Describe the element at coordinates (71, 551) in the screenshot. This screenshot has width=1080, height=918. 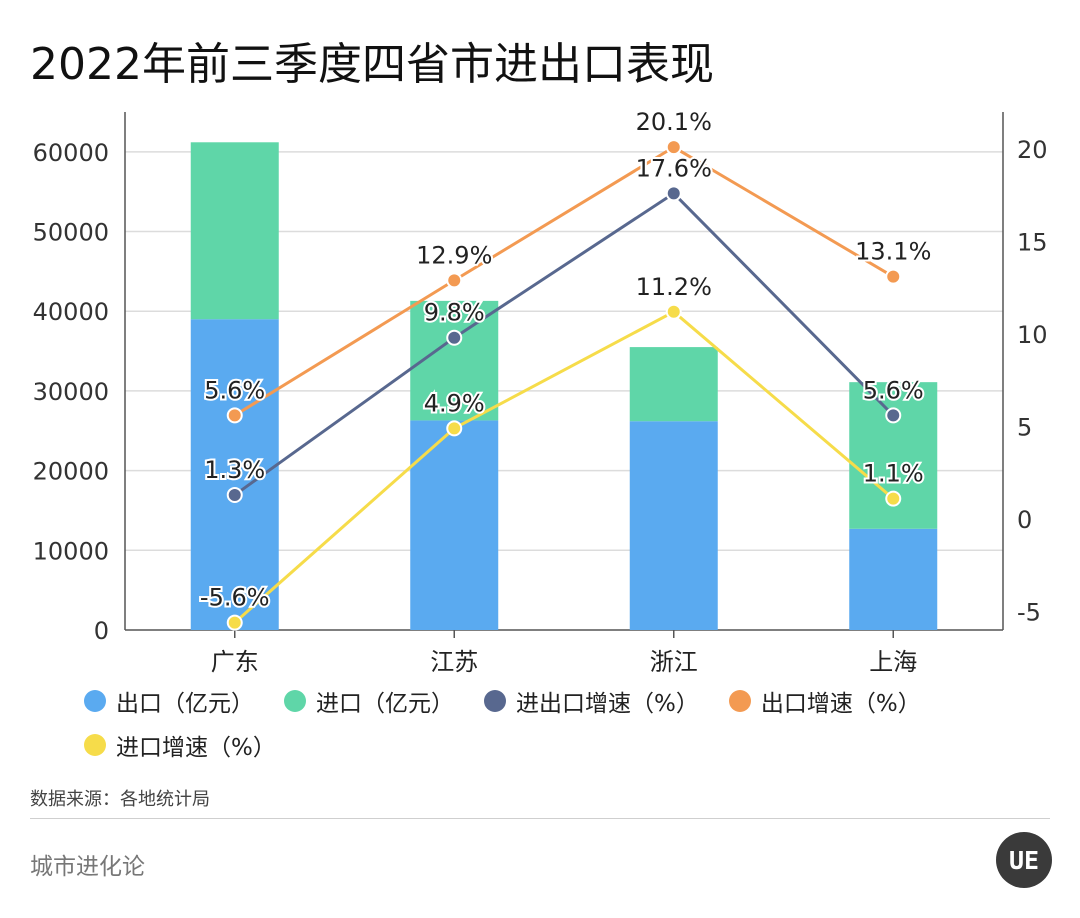
I see `left-tick-label: 10000` at that location.